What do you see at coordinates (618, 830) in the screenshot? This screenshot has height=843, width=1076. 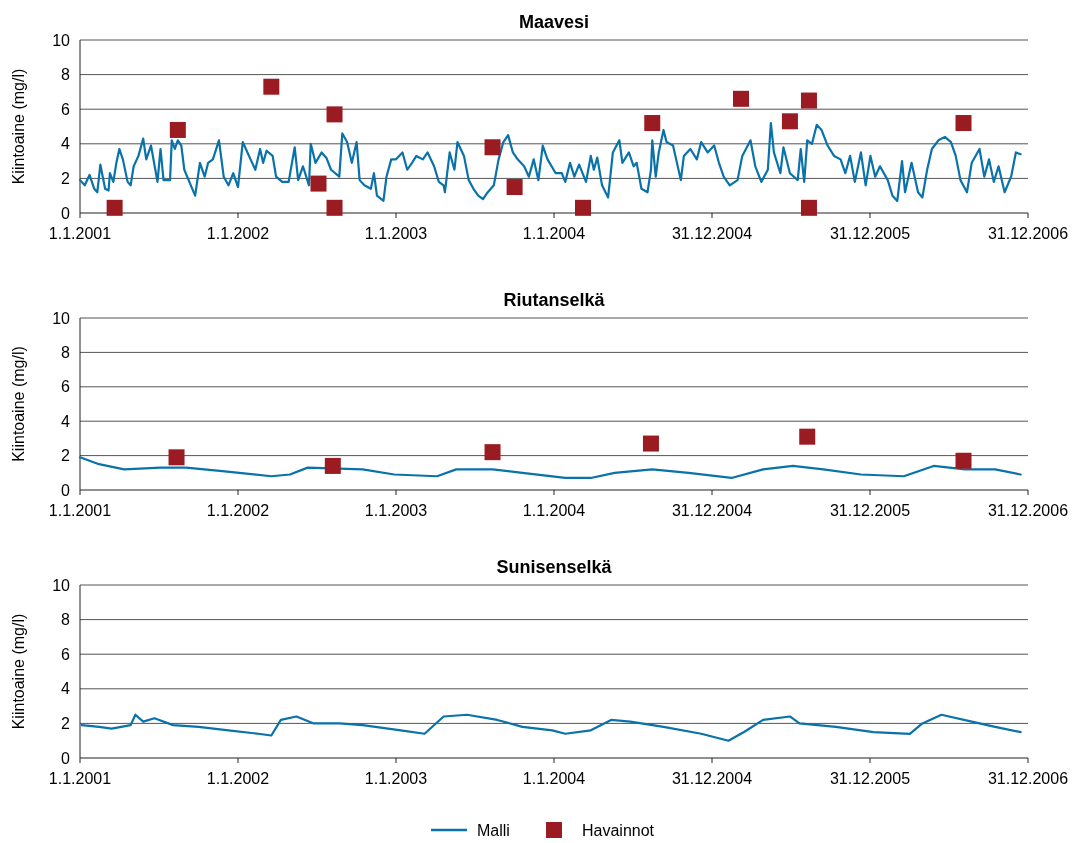 I see `legend-label: Havainnot` at bounding box center [618, 830].